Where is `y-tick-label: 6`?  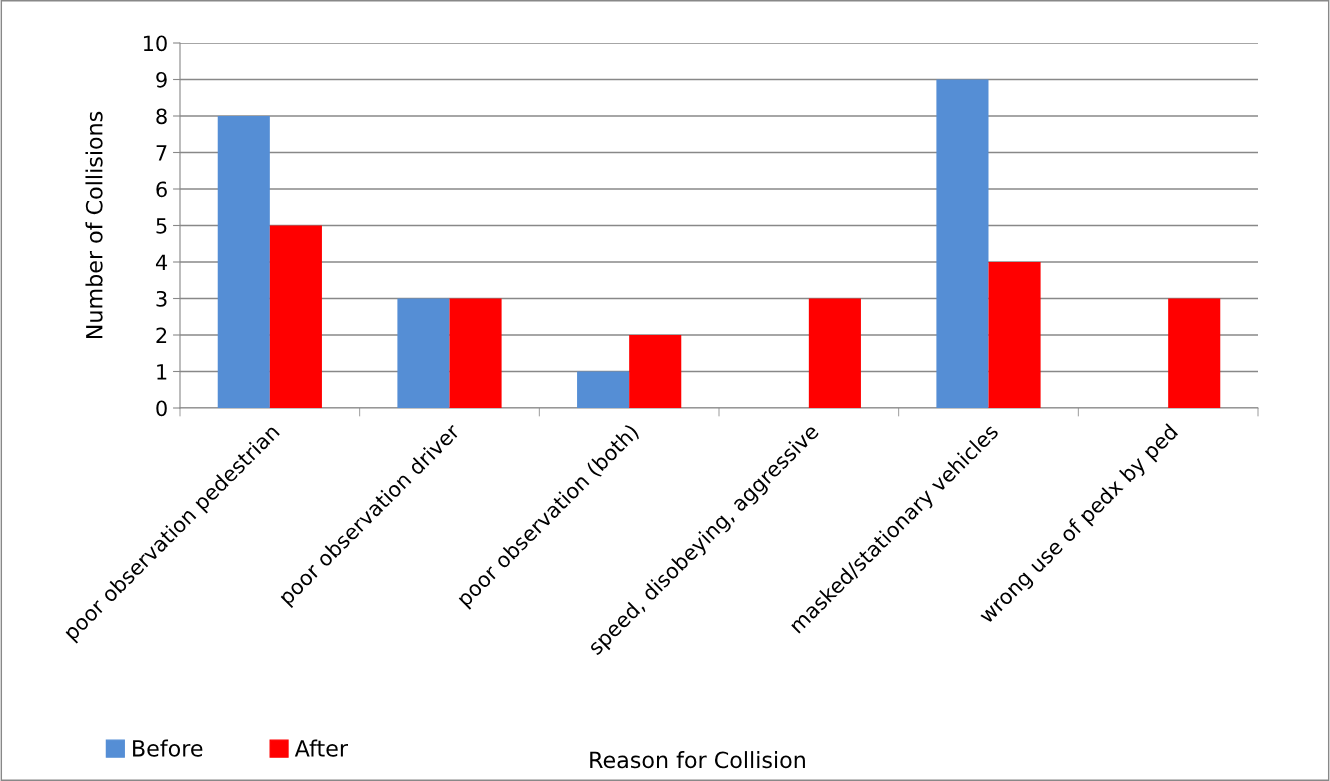 y-tick-label: 6 is located at coordinates (161, 189).